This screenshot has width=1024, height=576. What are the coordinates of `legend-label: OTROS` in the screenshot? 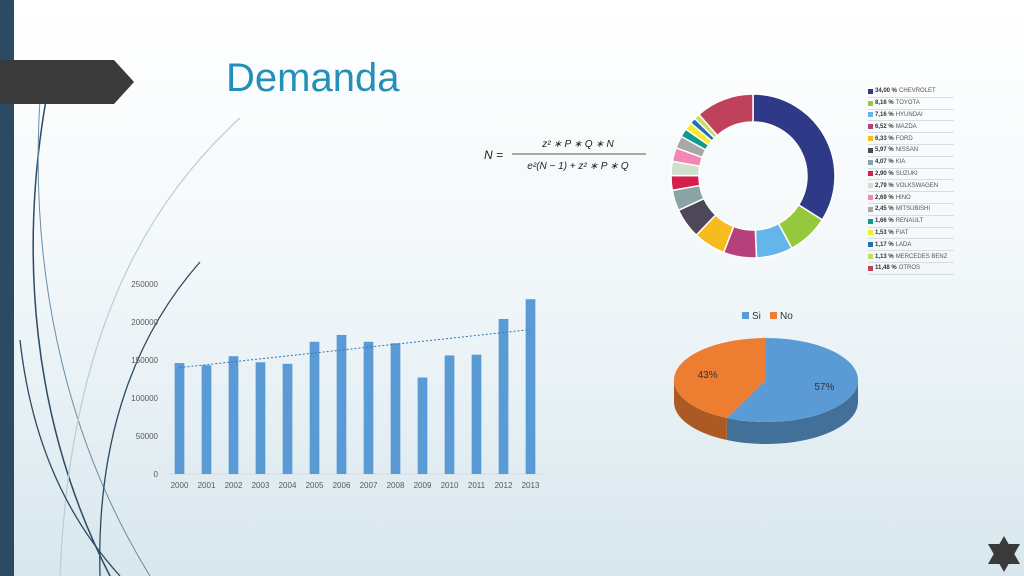 It's located at (909, 268).